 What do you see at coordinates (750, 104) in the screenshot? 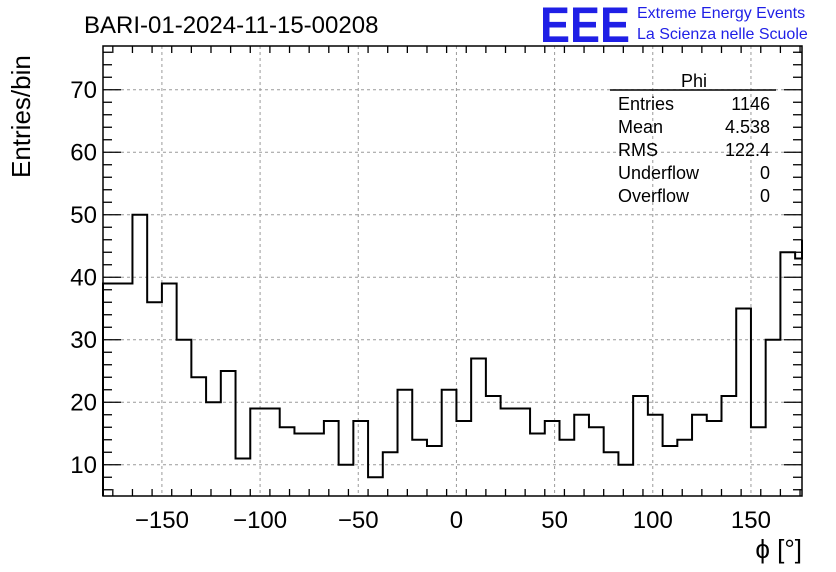
I see `stats-value: 1146` at bounding box center [750, 104].